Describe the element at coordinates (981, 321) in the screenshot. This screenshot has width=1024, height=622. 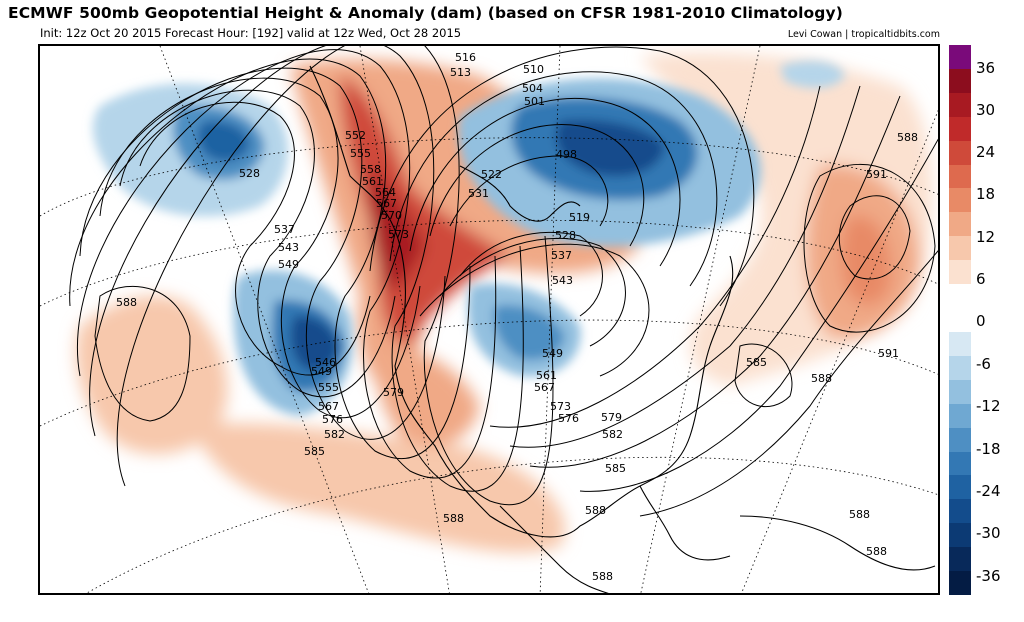
I see `colorbar-tick-label: 0` at that location.